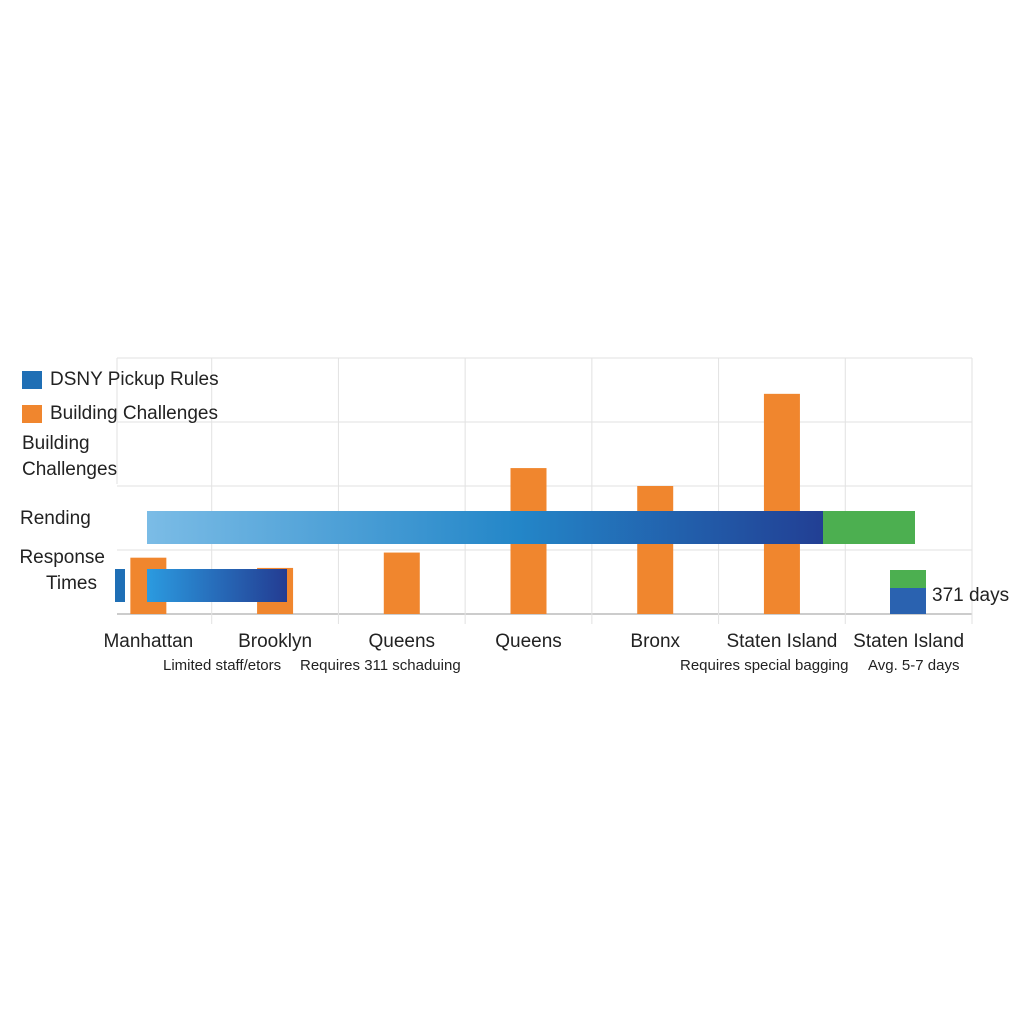  Describe the element at coordinates (222, 665) in the screenshot. I see `note: Limited staff/etors` at that location.